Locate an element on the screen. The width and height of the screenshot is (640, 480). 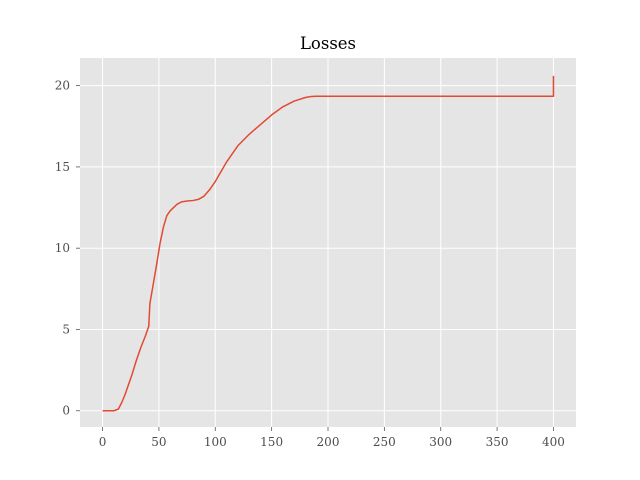
x-tick-label: 350 is located at coordinates (497, 442).